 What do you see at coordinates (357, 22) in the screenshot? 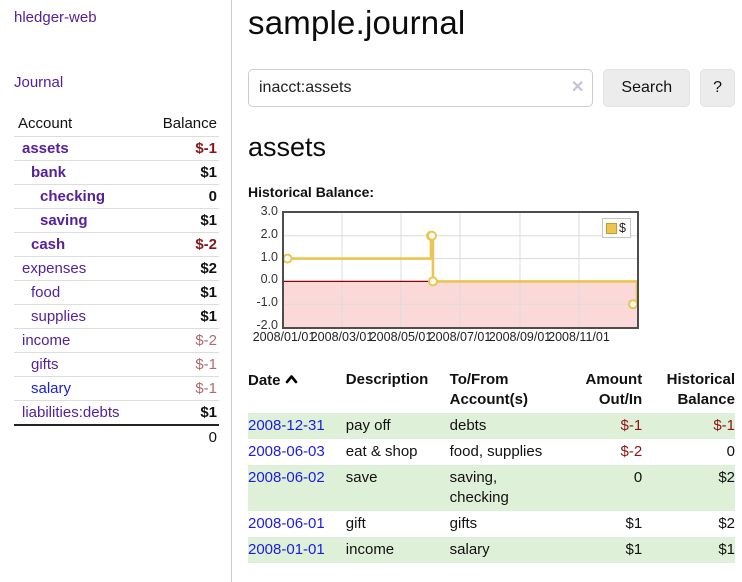
I see `page-title: sample.journal` at bounding box center [357, 22].